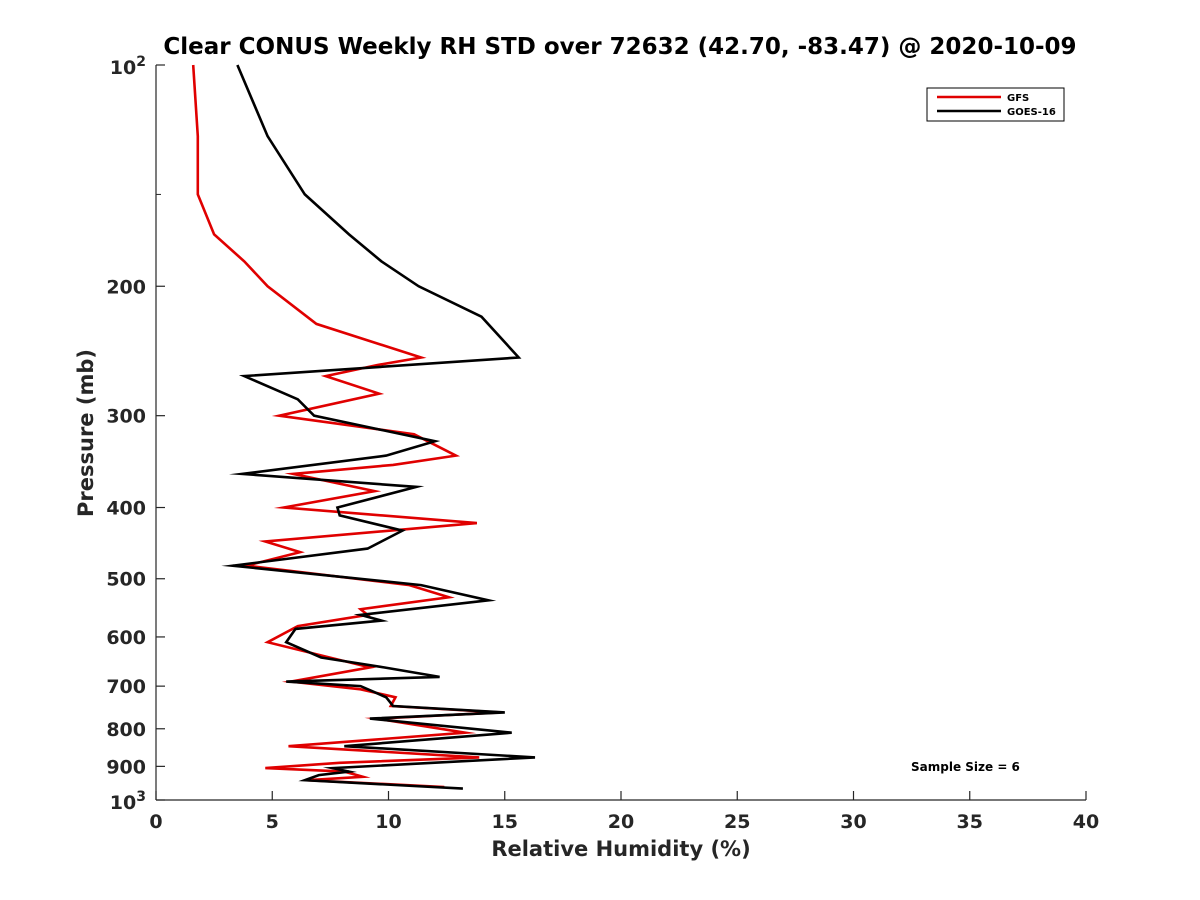 This screenshot has width=1200, height=900. I want to click on y-axis-label: Pressure (mb), so click(86, 433).